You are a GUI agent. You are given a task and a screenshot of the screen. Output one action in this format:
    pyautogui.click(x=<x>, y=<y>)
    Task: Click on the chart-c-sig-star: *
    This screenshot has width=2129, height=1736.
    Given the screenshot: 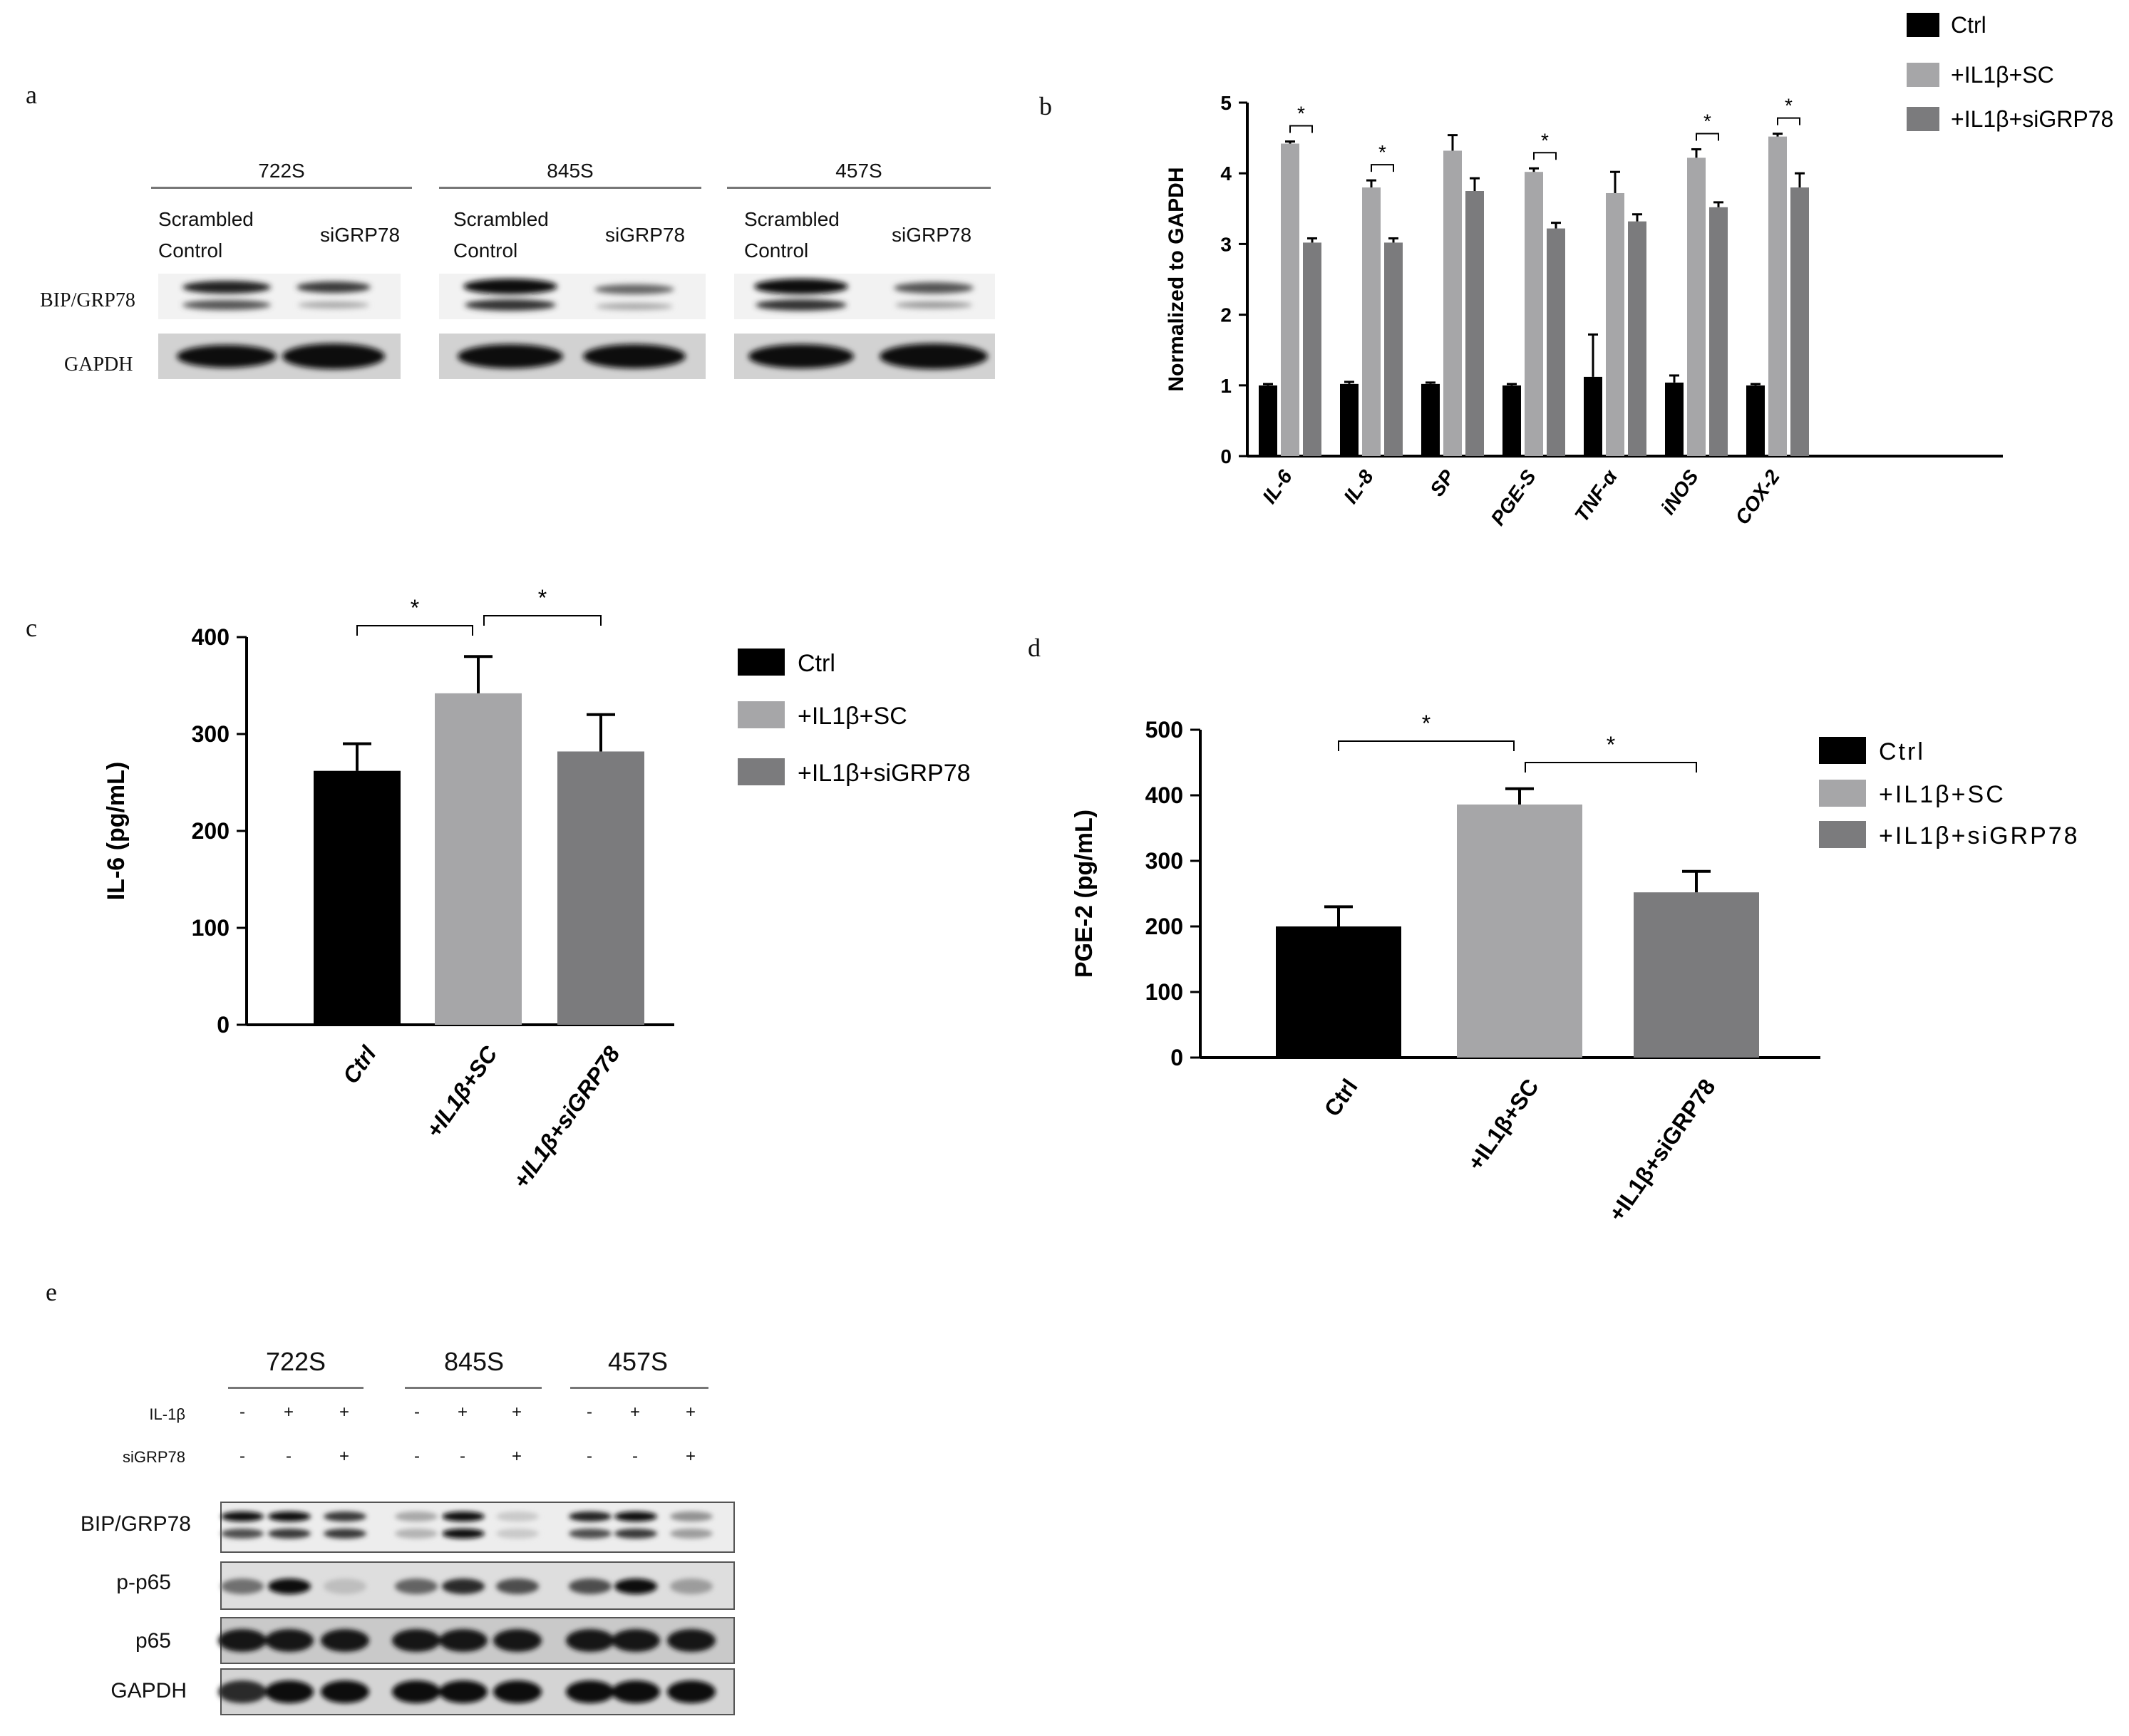 What is the action you would take?
    pyautogui.click(x=415, y=608)
    